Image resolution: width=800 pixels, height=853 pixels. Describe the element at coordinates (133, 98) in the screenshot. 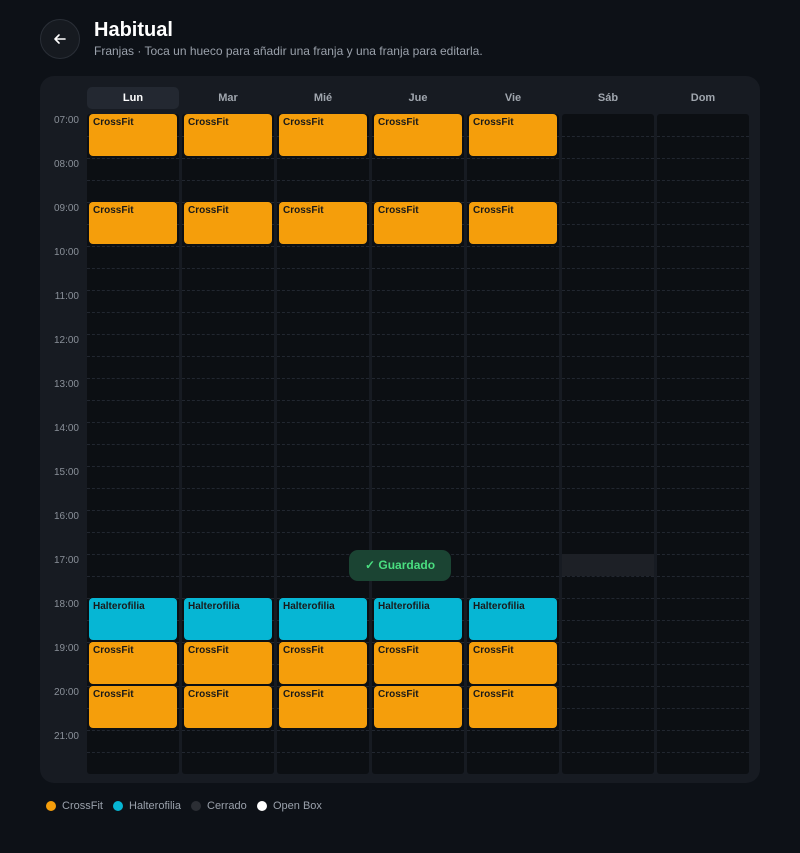

I see `day-header: Lun` at that location.